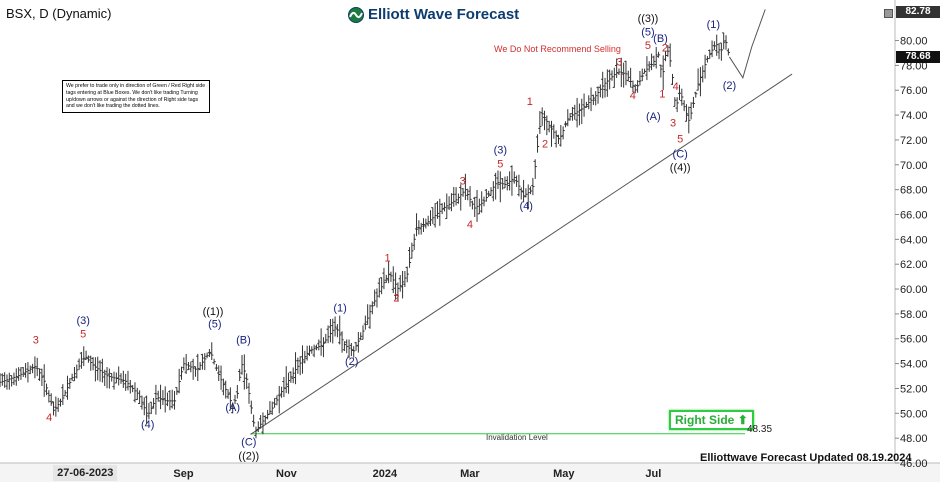  What do you see at coordinates (213, 312) in the screenshot?
I see `wave-label: ((1))` at bounding box center [213, 312].